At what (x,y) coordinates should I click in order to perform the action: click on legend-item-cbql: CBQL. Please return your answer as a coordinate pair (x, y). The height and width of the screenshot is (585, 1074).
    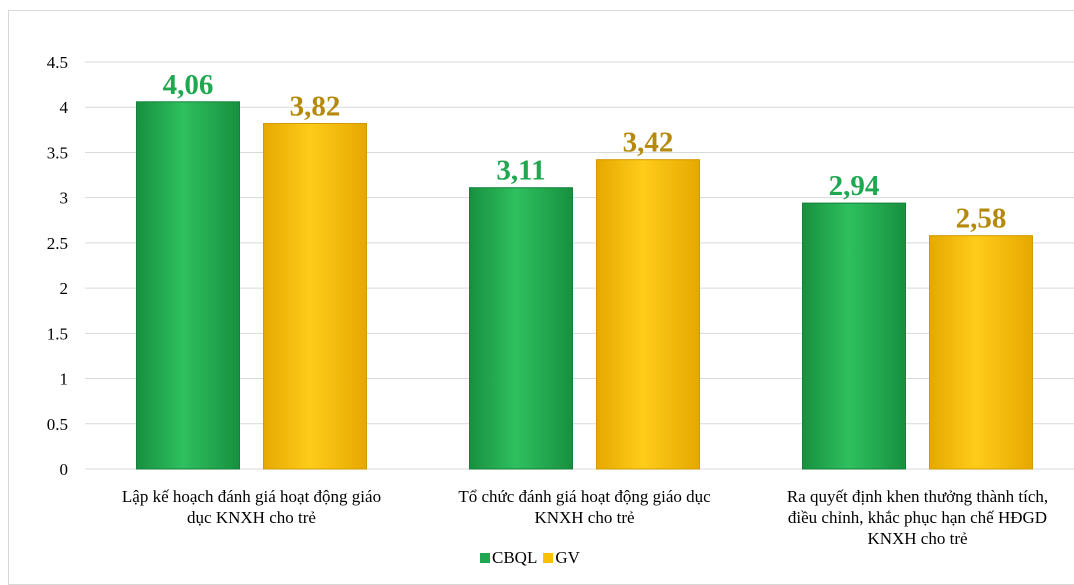
    Looking at the image, I should click on (508, 558).